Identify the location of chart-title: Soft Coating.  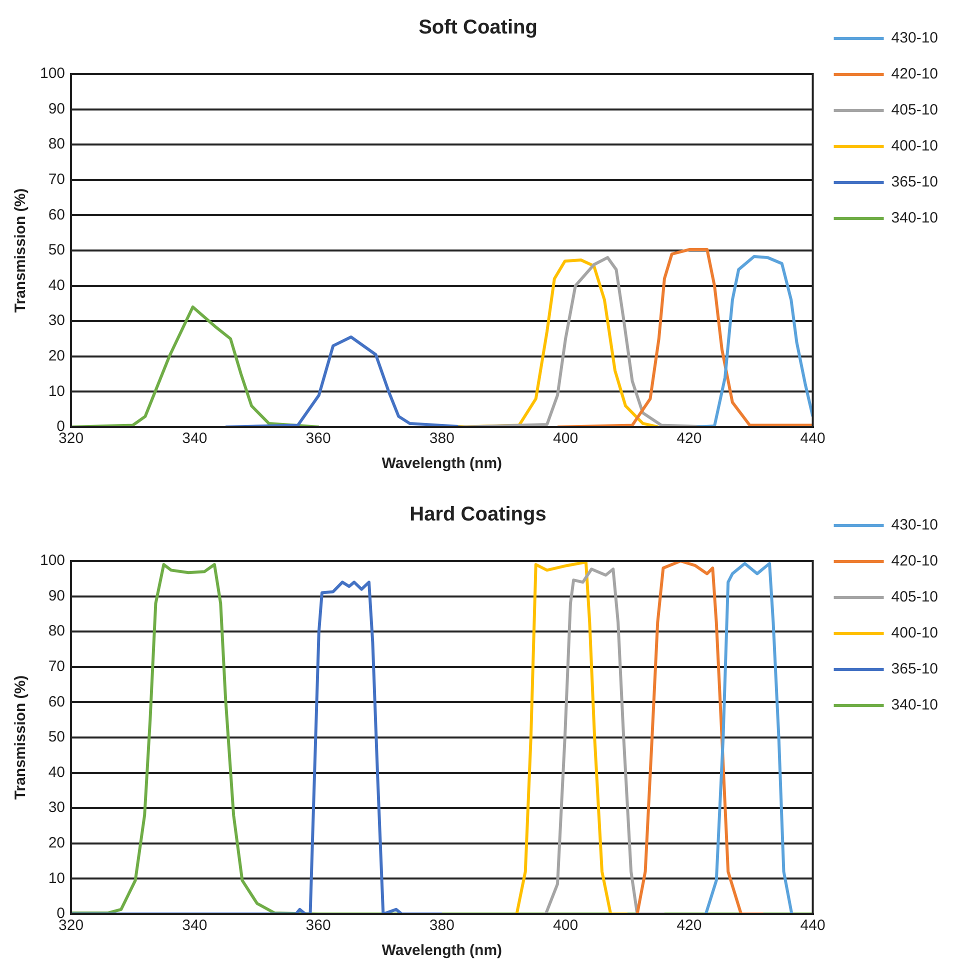
(478, 27).